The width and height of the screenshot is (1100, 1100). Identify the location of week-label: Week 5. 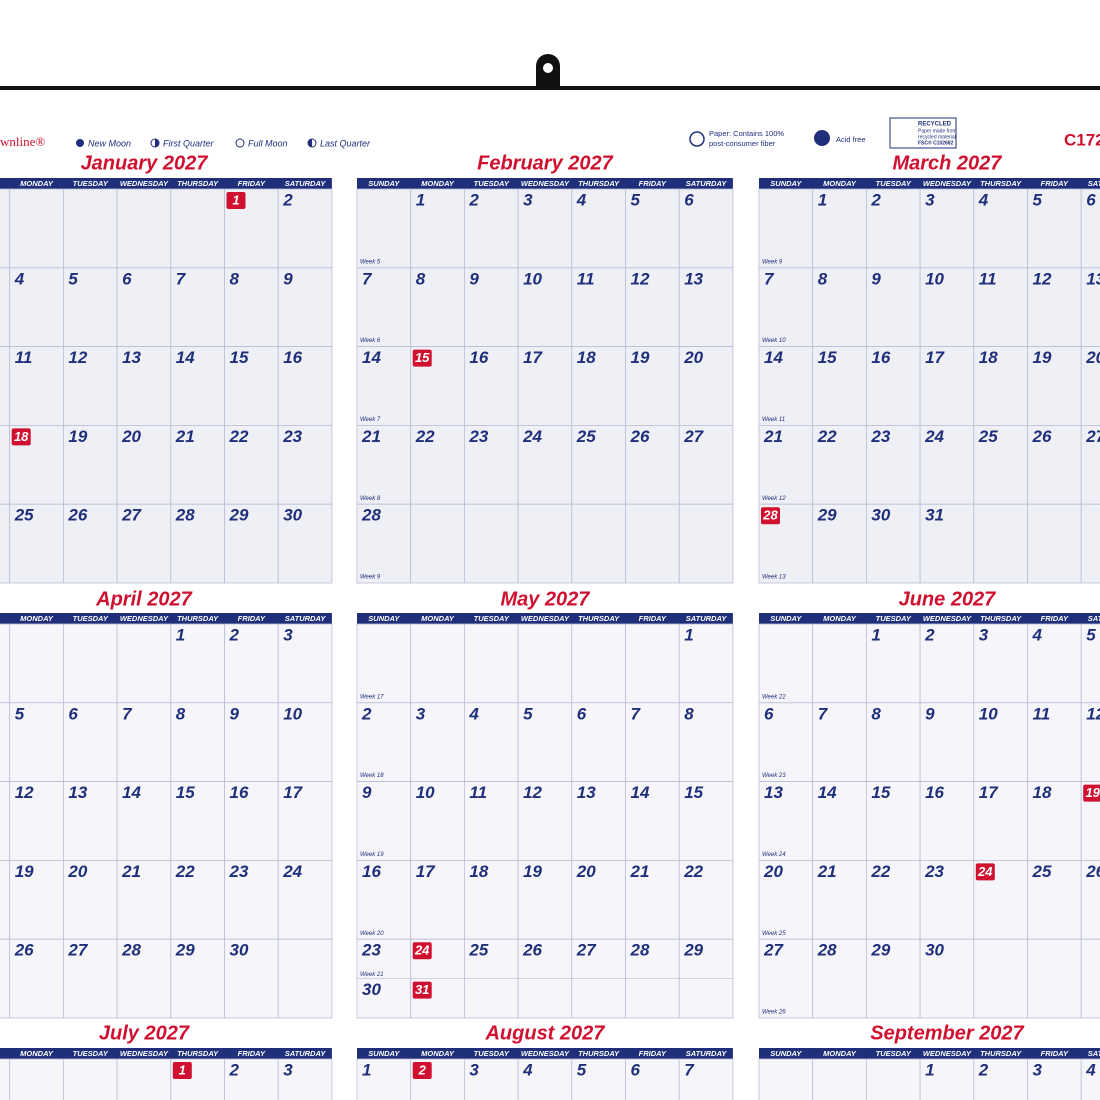
(370, 262).